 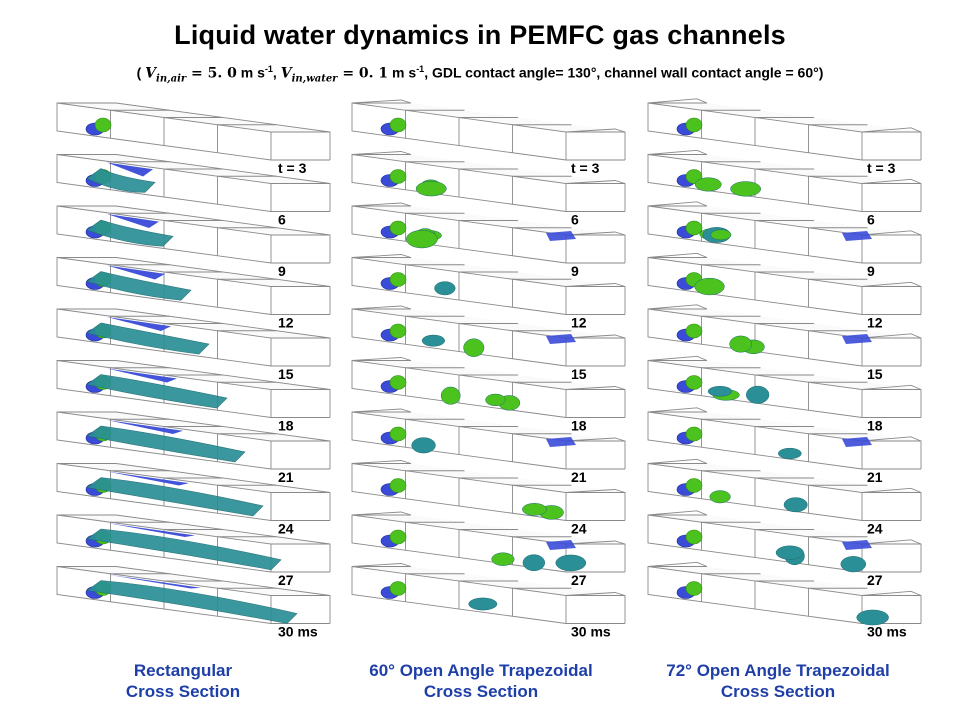 What do you see at coordinates (183, 681) in the screenshot?
I see `caption-rectangular: Rectangular Cross Section` at bounding box center [183, 681].